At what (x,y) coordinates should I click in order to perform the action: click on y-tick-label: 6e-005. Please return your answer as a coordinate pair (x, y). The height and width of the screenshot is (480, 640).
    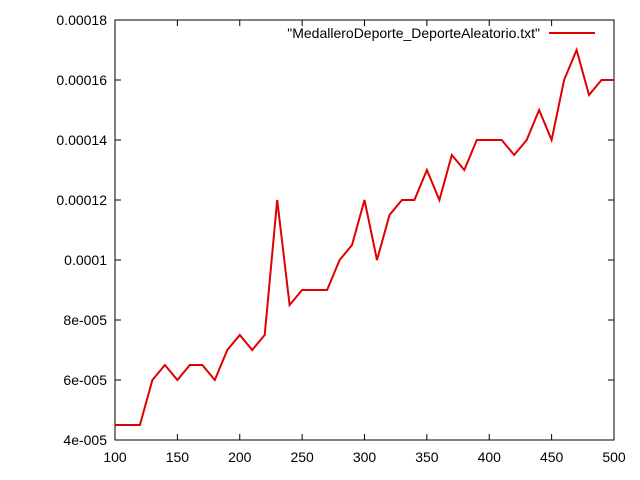
    Looking at the image, I should click on (85, 380).